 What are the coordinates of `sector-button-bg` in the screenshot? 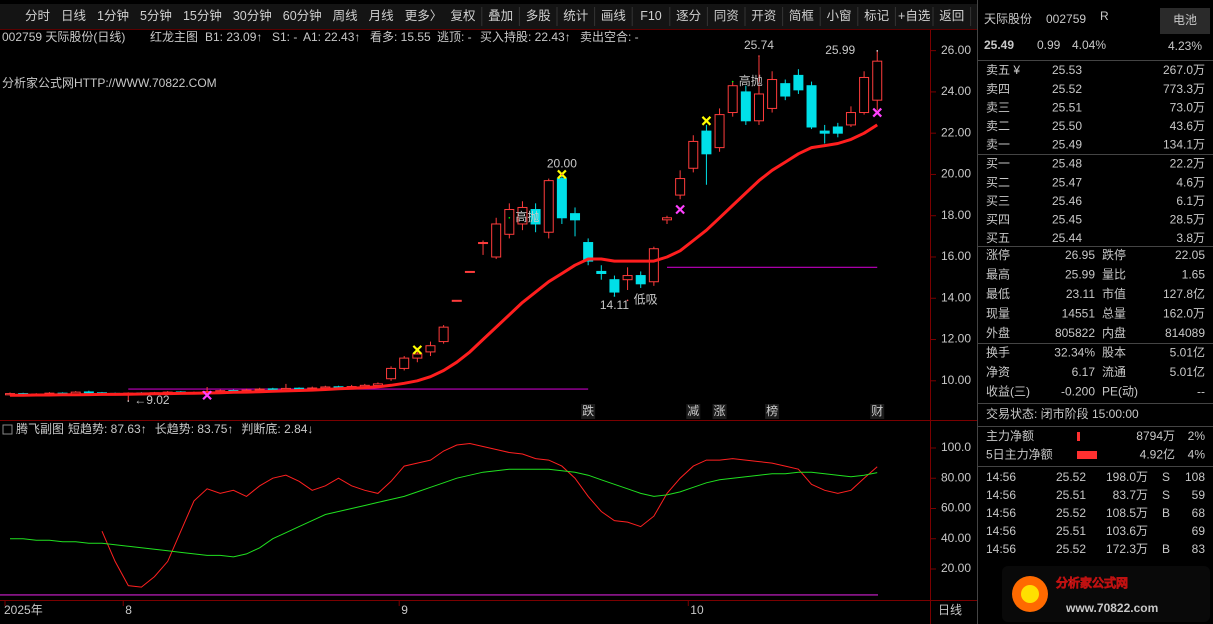 It's located at (1185, 21).